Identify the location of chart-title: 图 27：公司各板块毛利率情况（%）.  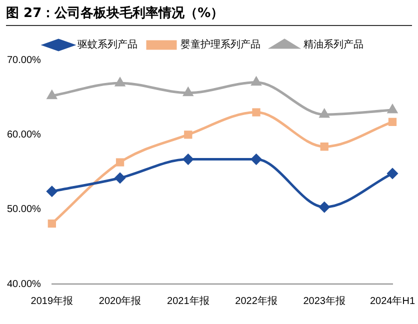
(209, 15).